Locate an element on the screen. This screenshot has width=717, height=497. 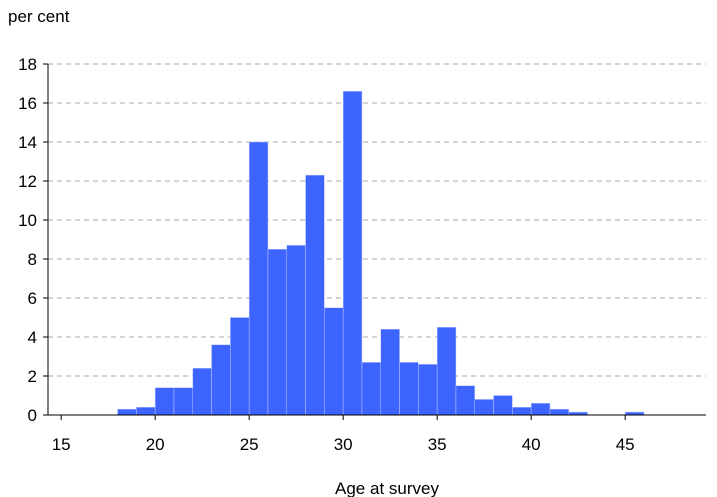
x-tick-label-30: 30 is located at coordinates (343, 444).